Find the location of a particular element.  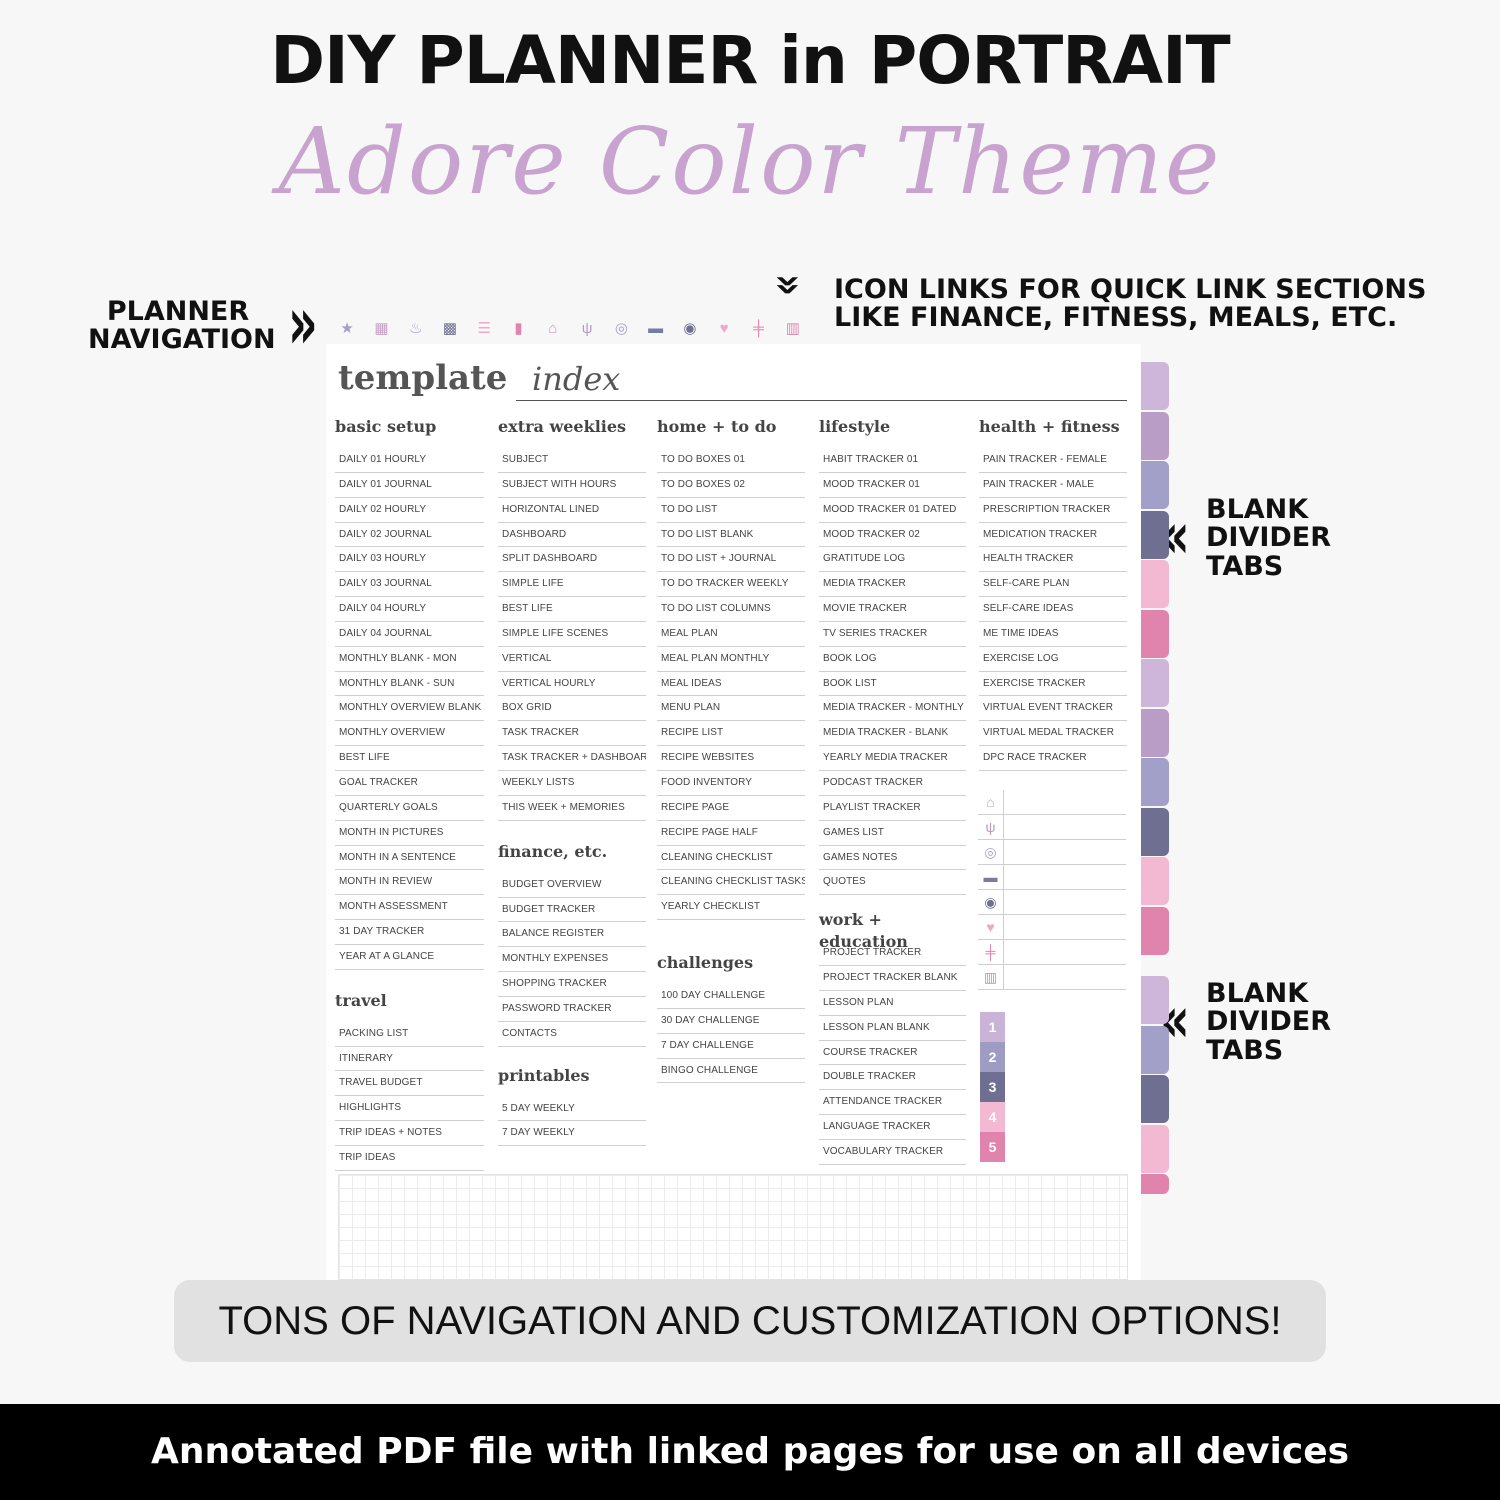

index-link: VIRTUAL MEDAL TRACKER is located at coordinates (1053, 734).